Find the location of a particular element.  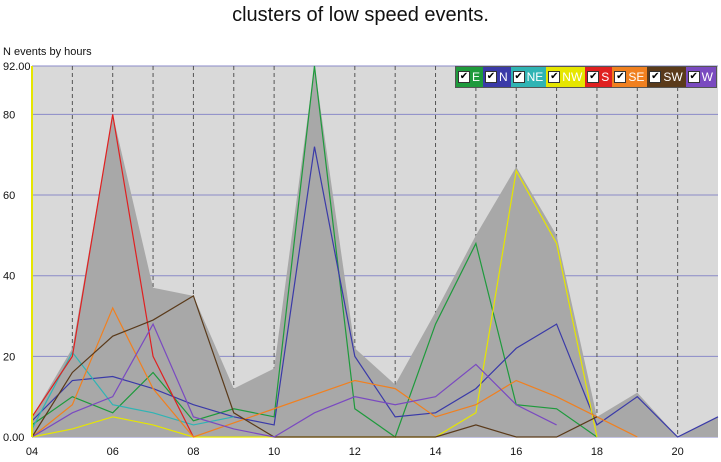

legend-item-n: ✔ N is located at coordinates (496, 77).